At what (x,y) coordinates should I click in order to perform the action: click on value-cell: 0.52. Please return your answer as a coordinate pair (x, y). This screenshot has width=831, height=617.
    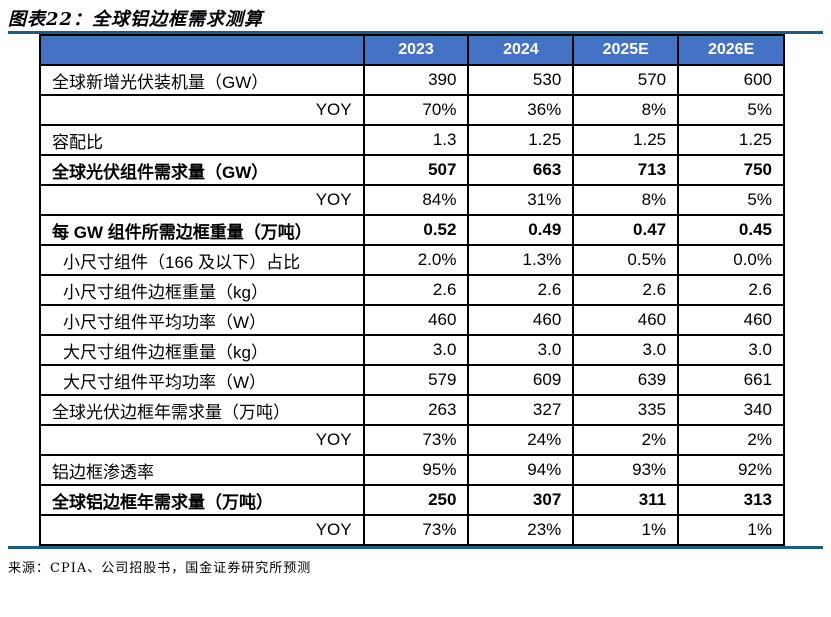
    Looking at the image, I should click on (416, 230).